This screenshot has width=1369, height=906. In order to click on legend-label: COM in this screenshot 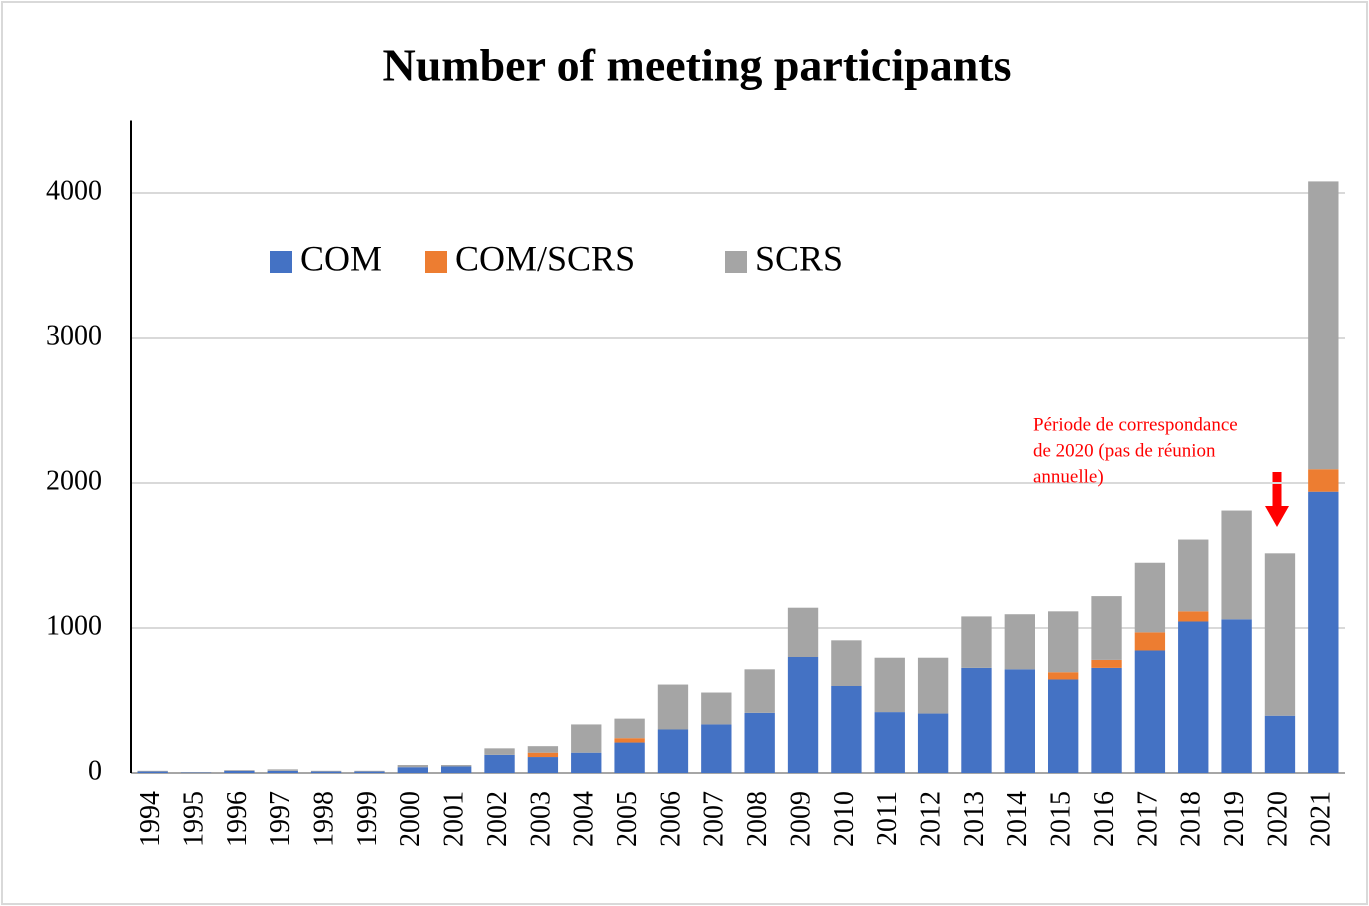, I will do `click(341, 258)`.